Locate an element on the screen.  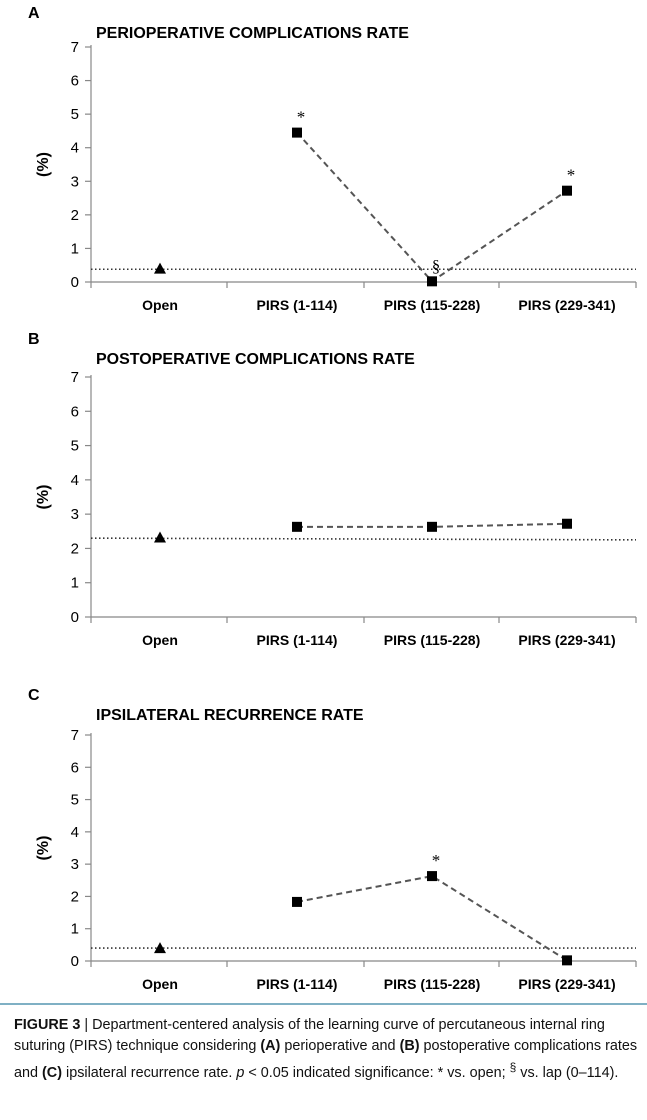
caption-p-symbol: p is located at coordinates (240, 1072).